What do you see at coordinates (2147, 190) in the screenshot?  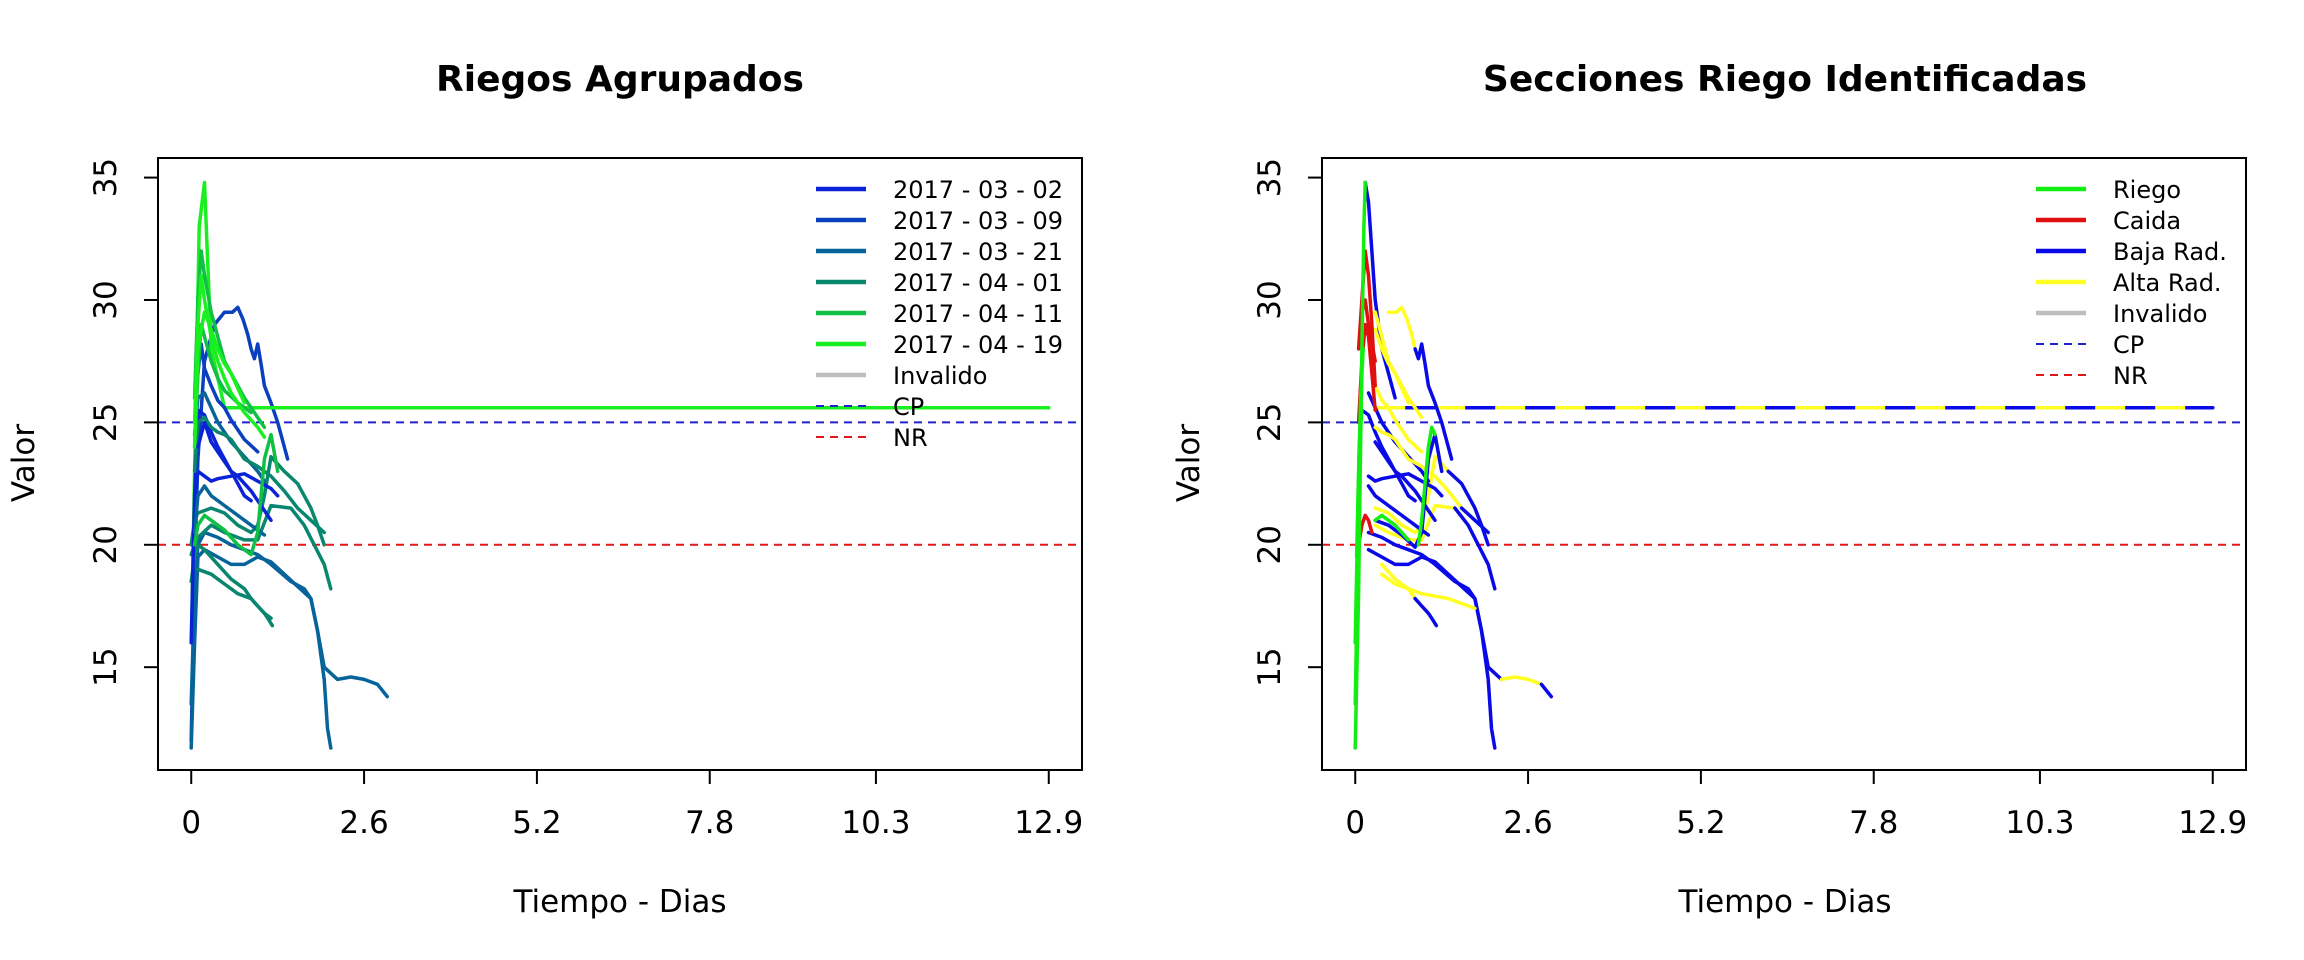 I see `legend-label: Riego` at bounding box center [2147, 190].